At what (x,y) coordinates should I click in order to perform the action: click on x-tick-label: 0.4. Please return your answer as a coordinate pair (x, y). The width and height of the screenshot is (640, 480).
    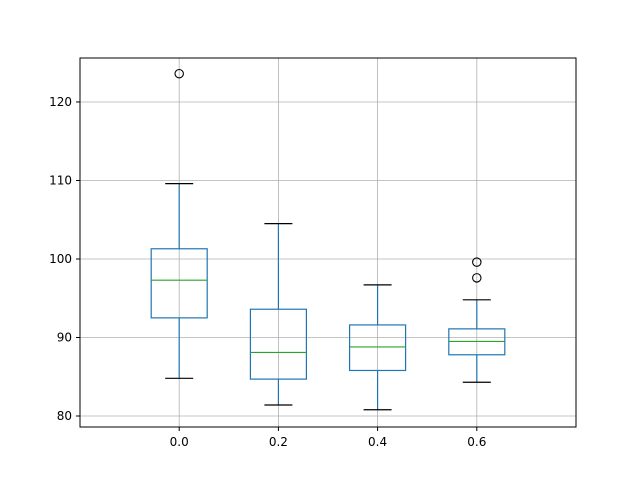
    Looking at the image, I should click on (377, 442).